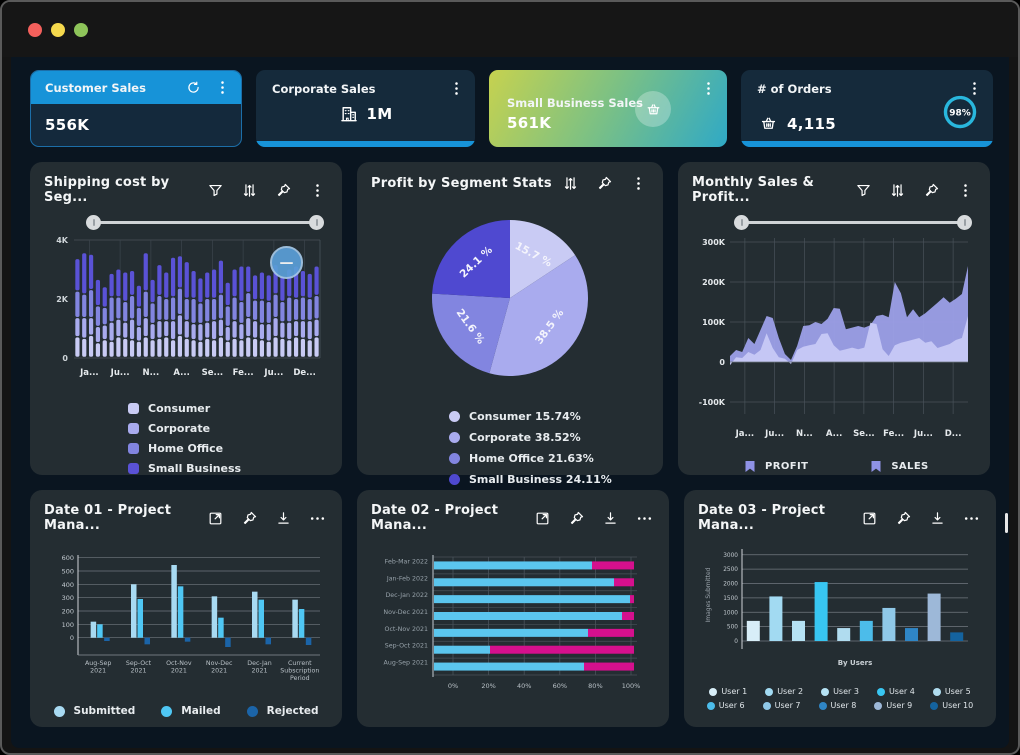 The width and height of the screenshot is (1020, 755). What do you see at coordinates (840, 691) in the screenshot?
I see `legend-item: User 3` at bounding box center [840, 691].